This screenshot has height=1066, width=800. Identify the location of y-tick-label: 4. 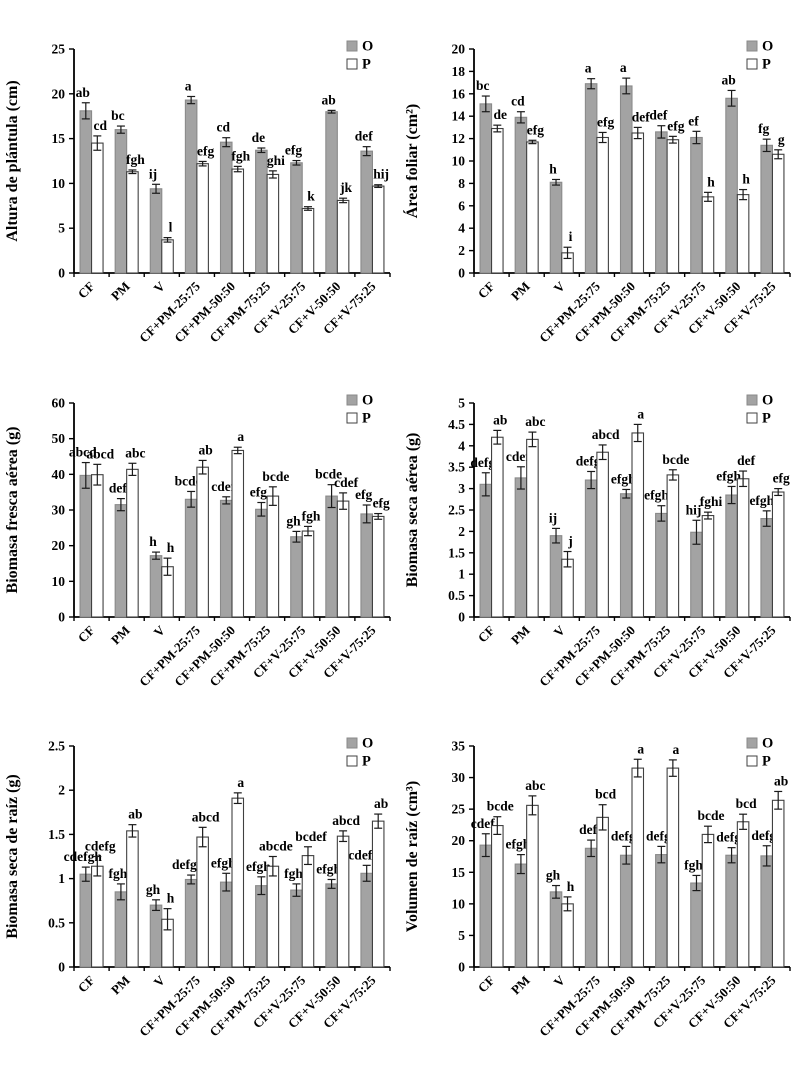
(461, 228).